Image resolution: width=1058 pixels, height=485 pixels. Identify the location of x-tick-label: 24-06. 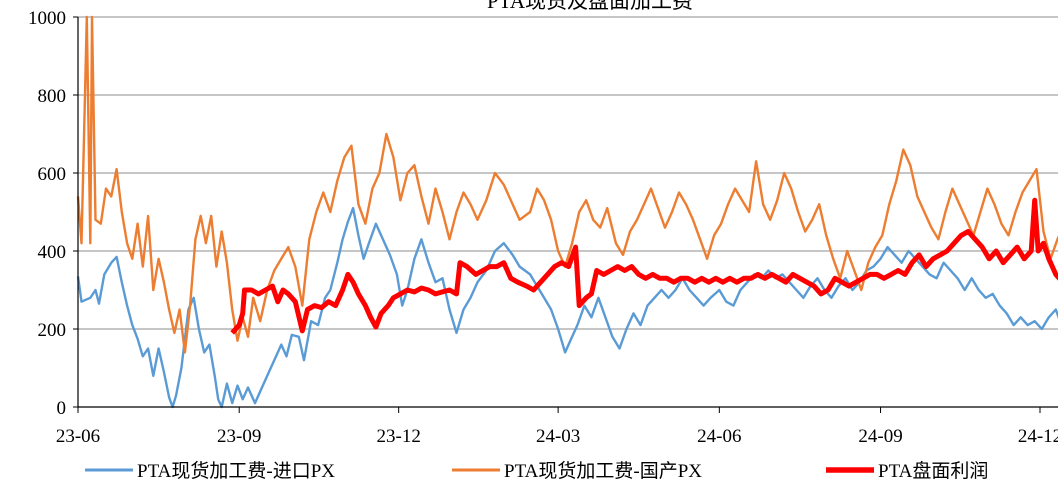
(719, 436).